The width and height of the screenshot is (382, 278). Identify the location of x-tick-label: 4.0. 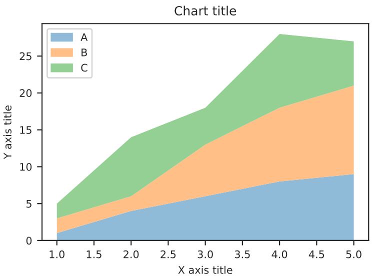
(280, 254).